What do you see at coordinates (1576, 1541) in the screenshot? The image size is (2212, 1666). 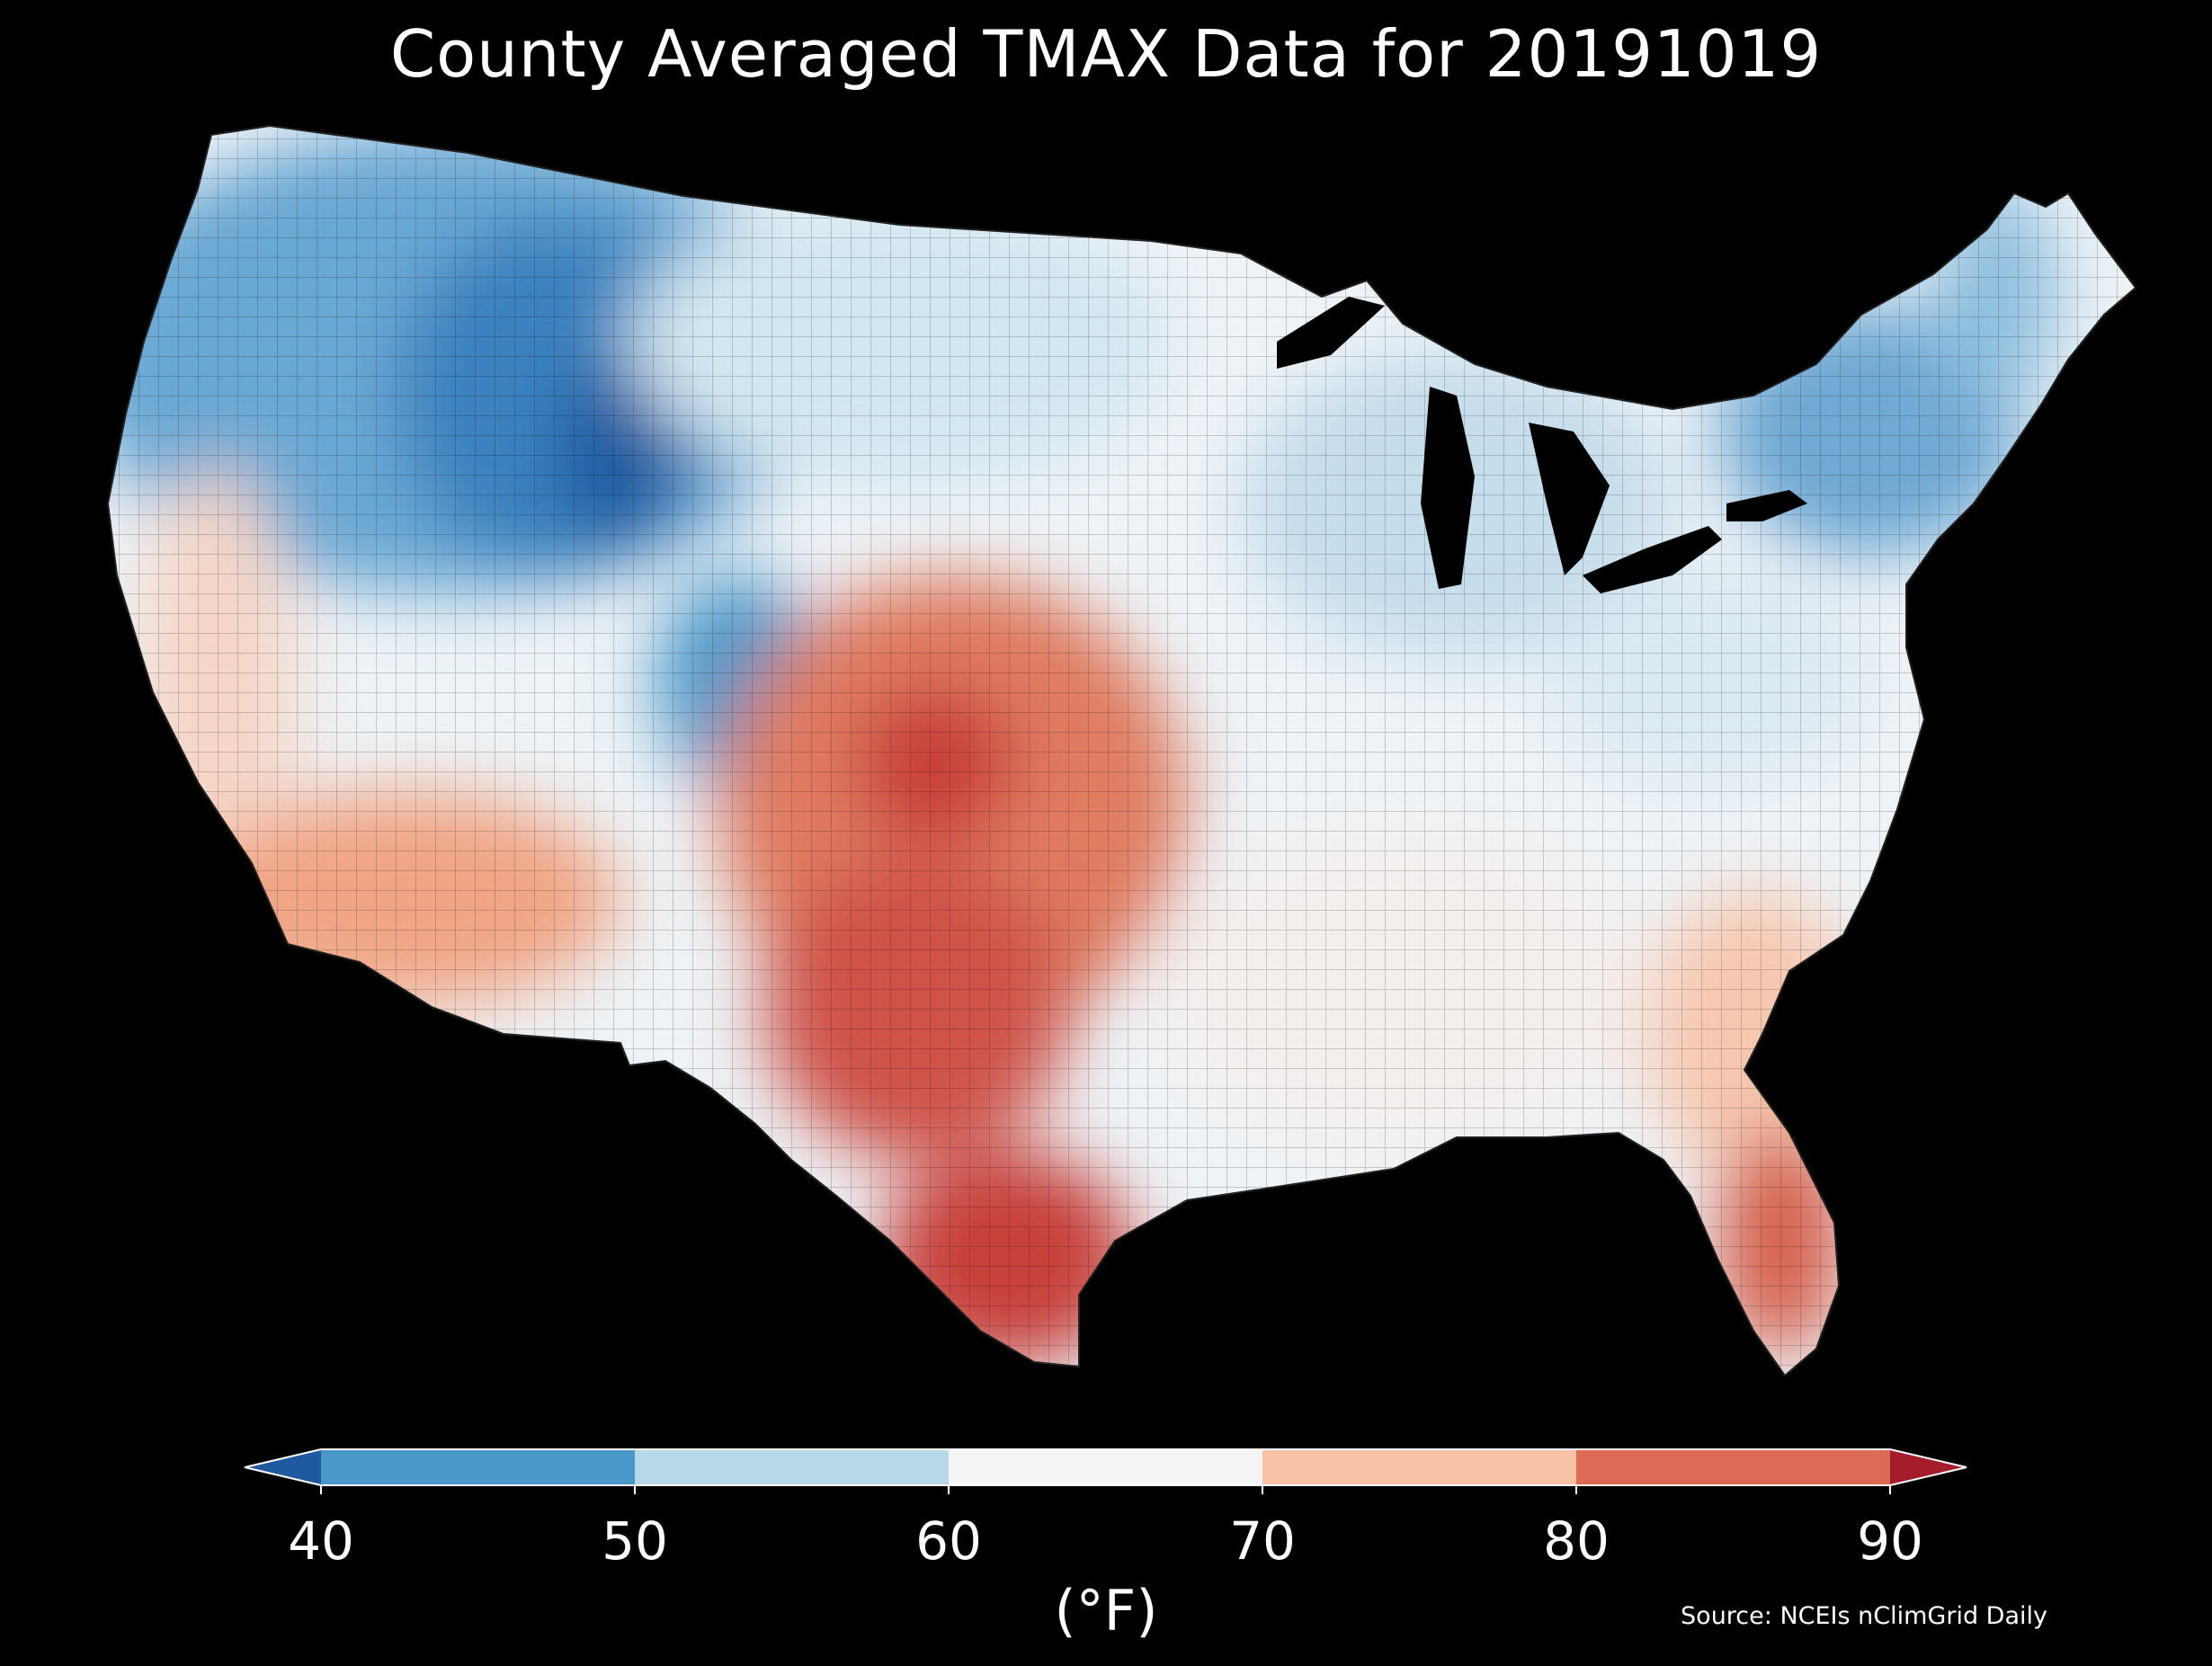 I see `tick-label-80: 80` at bounding box center [1576, 1541].